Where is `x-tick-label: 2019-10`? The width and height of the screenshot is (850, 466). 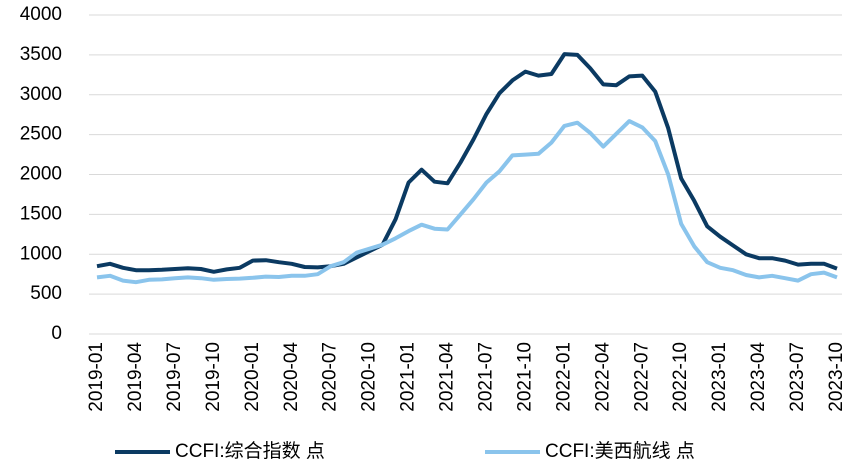 x-tick-label: 2019-10 is located at coordinates (213, 377).